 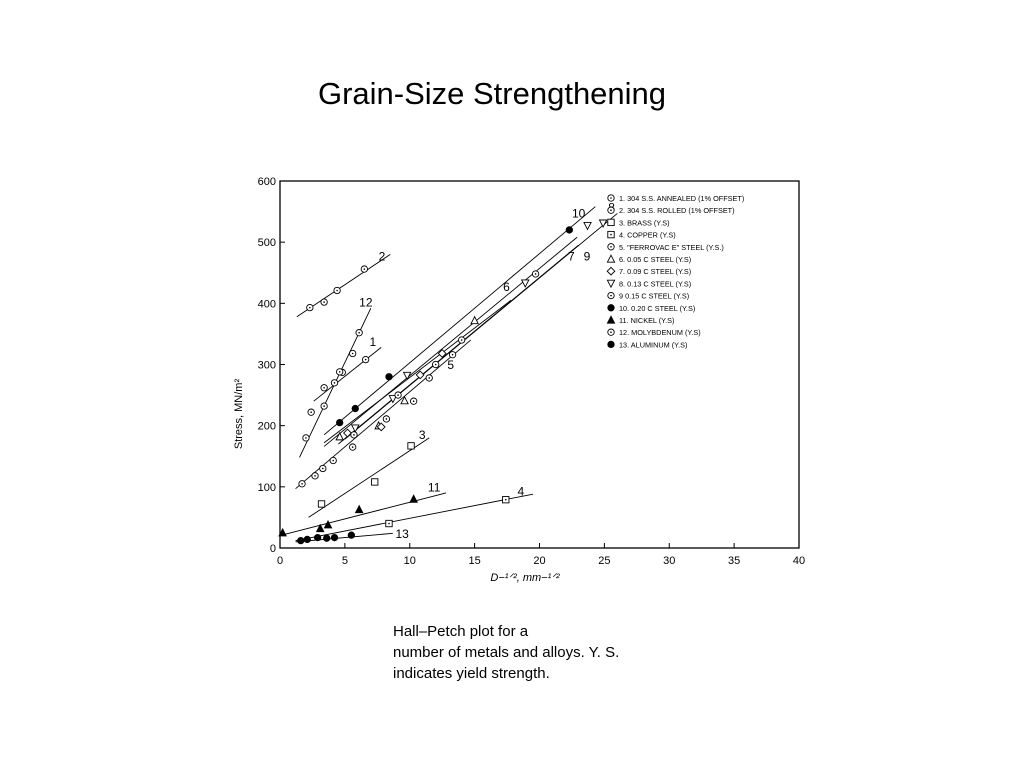 What do you see at coordinates (434, 488) in the screenshot?
I see `series-number-label: 11` at bounding box center [434, 488].